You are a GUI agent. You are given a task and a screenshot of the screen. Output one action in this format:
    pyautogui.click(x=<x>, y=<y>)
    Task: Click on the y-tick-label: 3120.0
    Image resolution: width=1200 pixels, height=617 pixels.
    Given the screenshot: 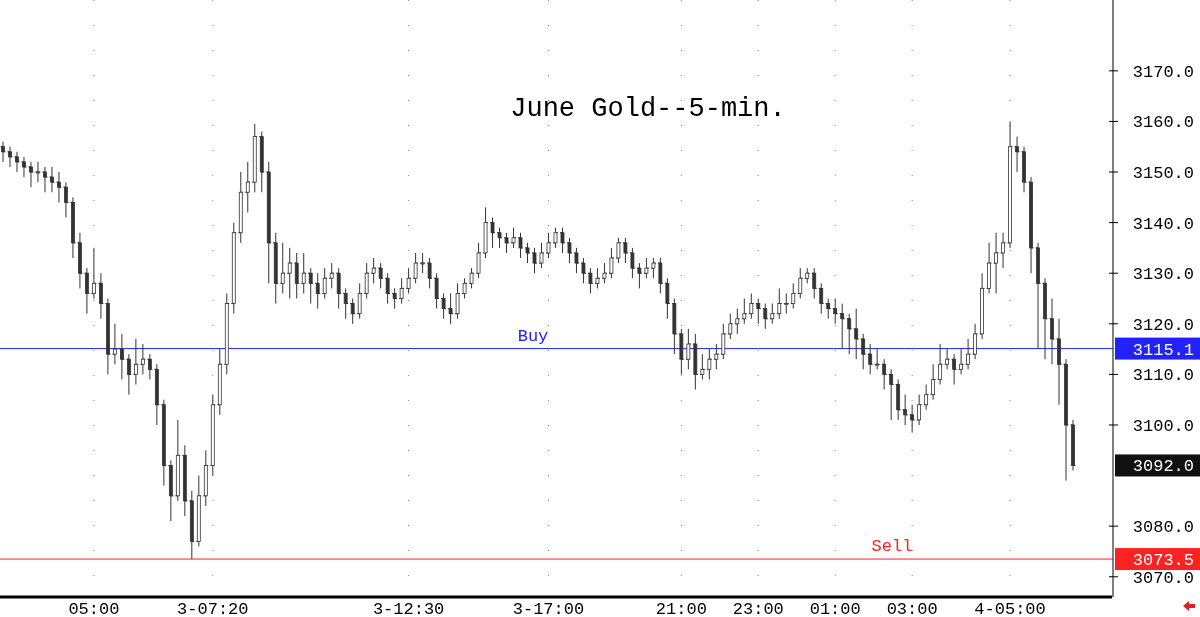 What is the action you would take?
    pyautogui.click(x=1163, y=325)
    